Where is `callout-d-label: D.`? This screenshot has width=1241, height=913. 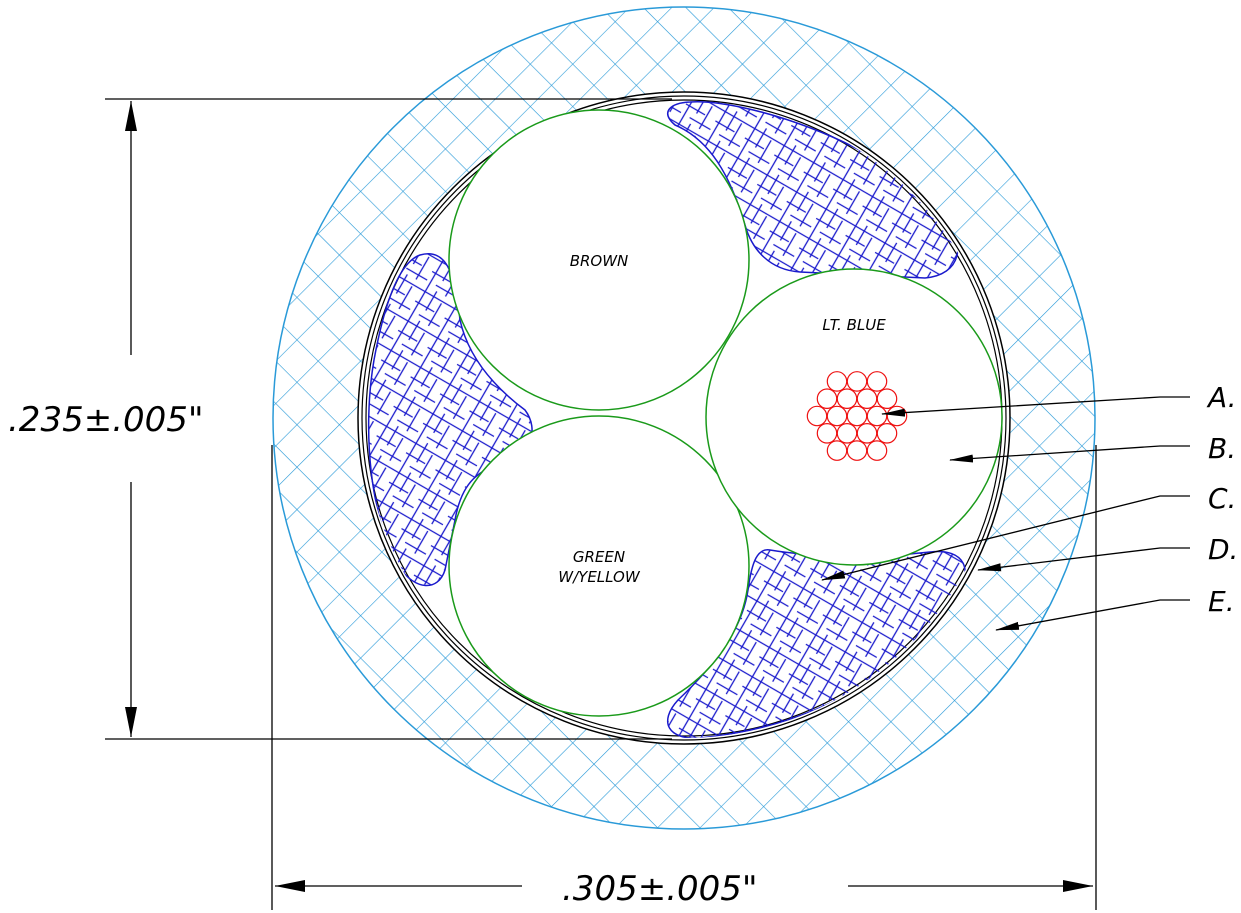 callout-d-label: D. is located at coordinates (1223, 549).